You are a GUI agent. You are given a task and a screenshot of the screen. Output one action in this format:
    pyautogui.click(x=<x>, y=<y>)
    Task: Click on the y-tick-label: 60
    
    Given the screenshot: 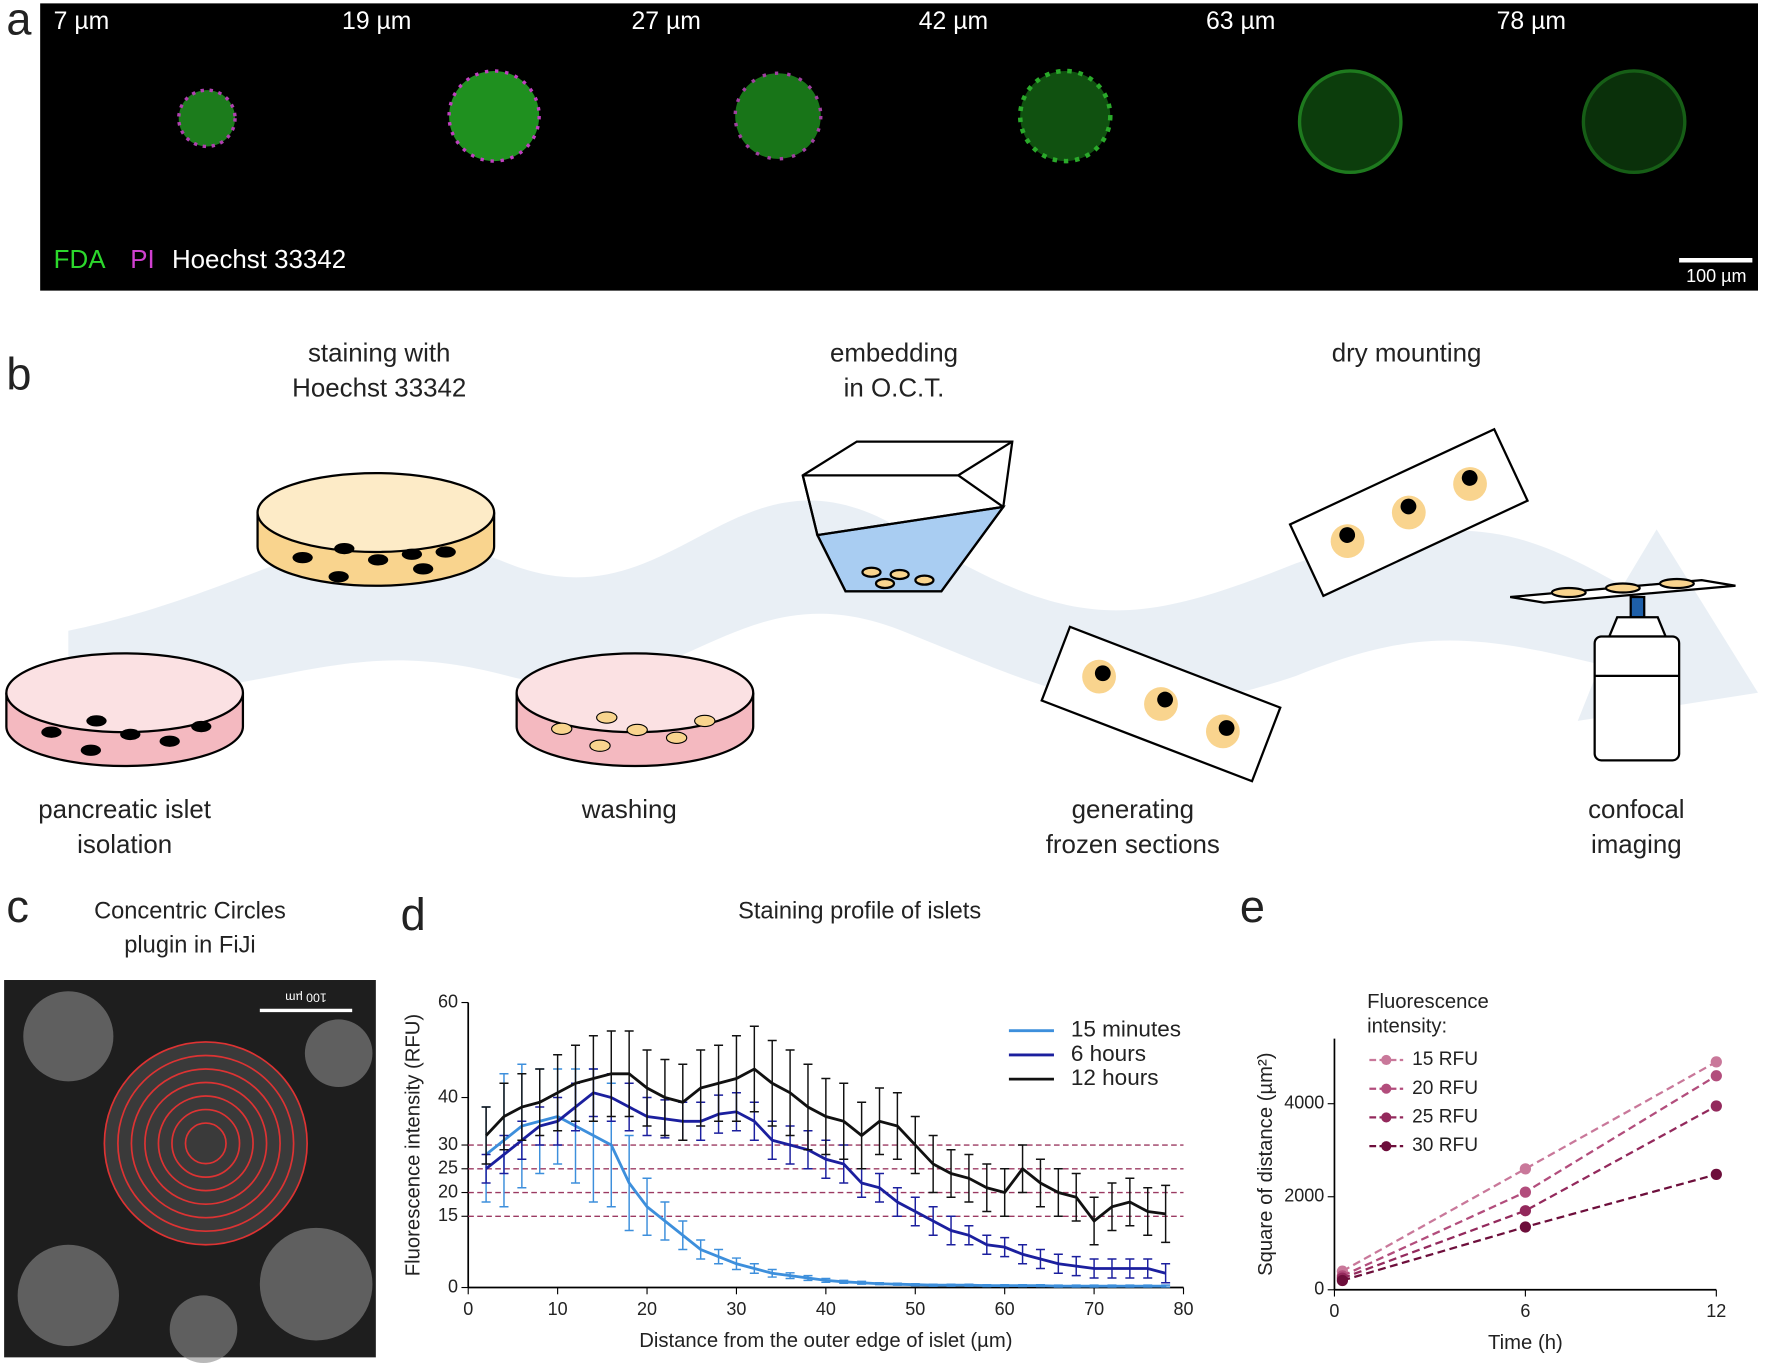 What is the action you would take?
    pyautogui.click(x=448, y=1001)
    